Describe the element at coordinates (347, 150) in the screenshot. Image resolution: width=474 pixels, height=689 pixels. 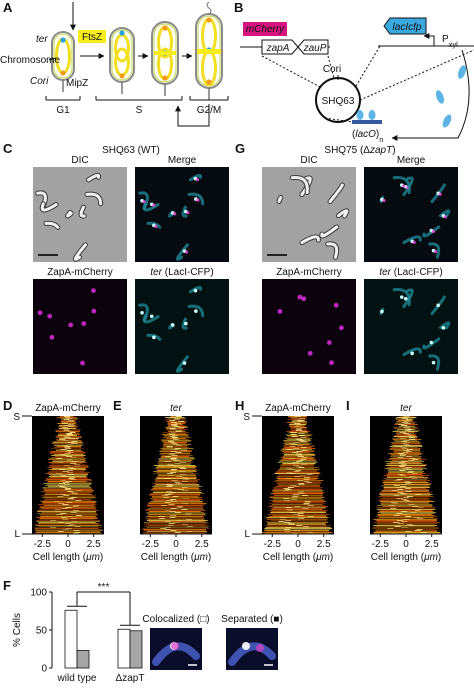
I see `label-part: SHQ75 (Δ` at that location.